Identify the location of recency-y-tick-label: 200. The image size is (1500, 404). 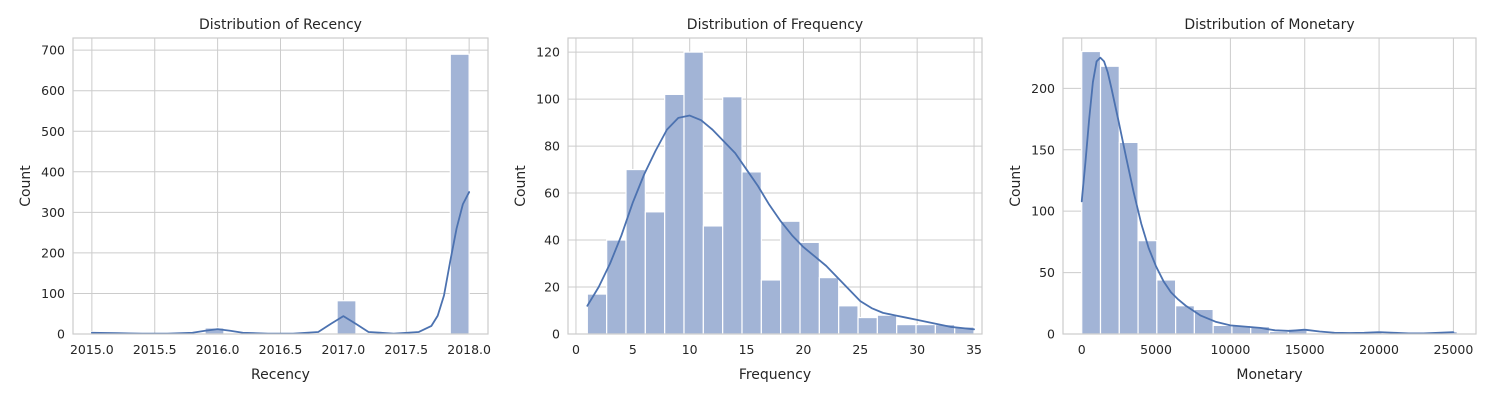
(53, 252).